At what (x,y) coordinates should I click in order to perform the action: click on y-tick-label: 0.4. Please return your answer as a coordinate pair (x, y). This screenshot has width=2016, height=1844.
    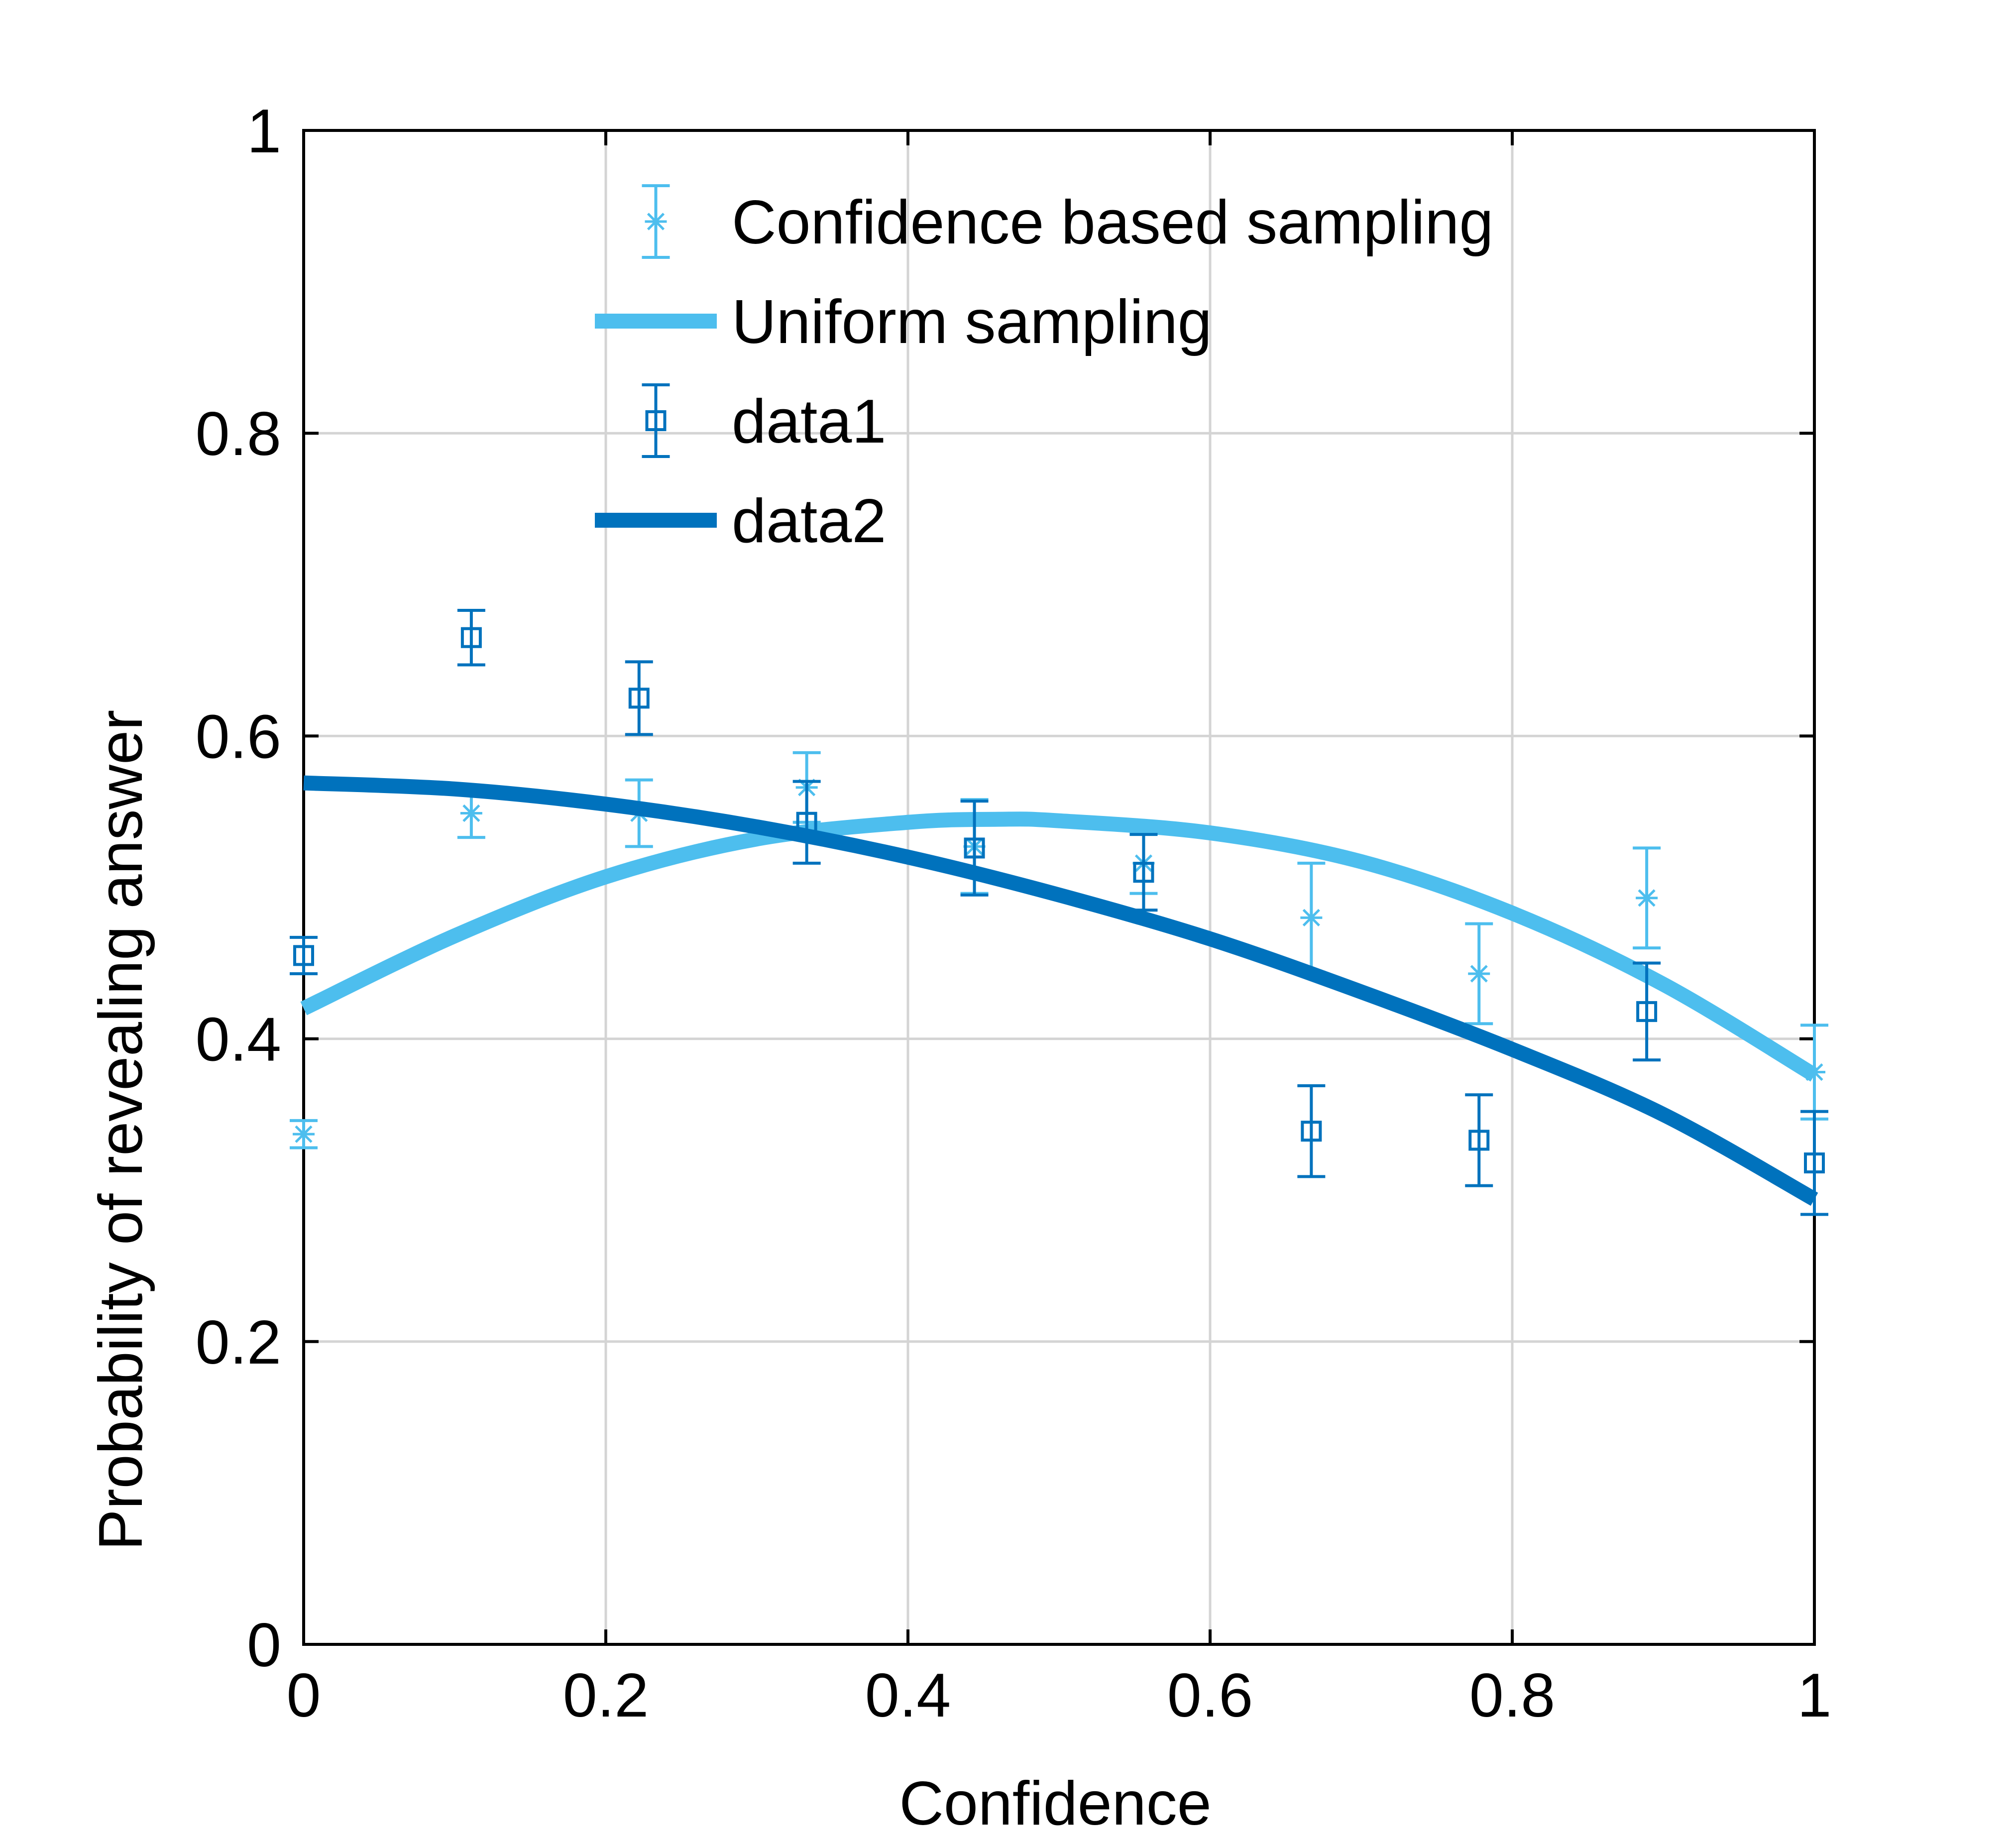
    Looking at the image, I should click on (239, 1040).